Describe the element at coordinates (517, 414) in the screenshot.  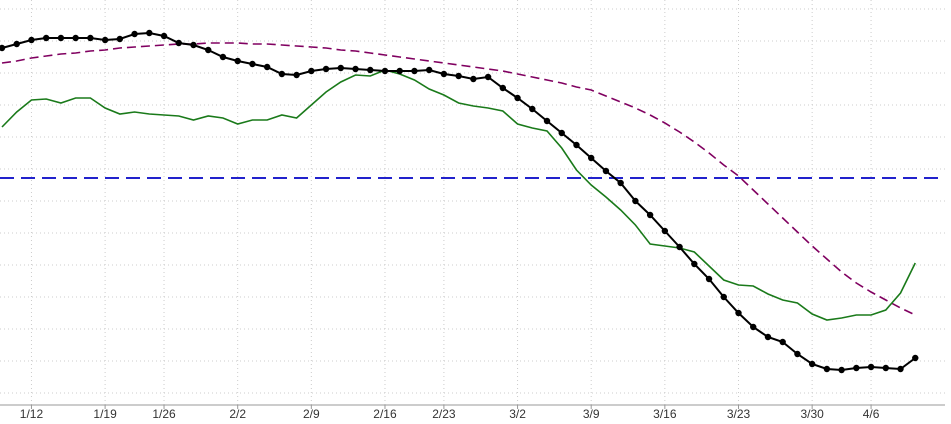
I see `x-tick-label: 3/2` at that location.